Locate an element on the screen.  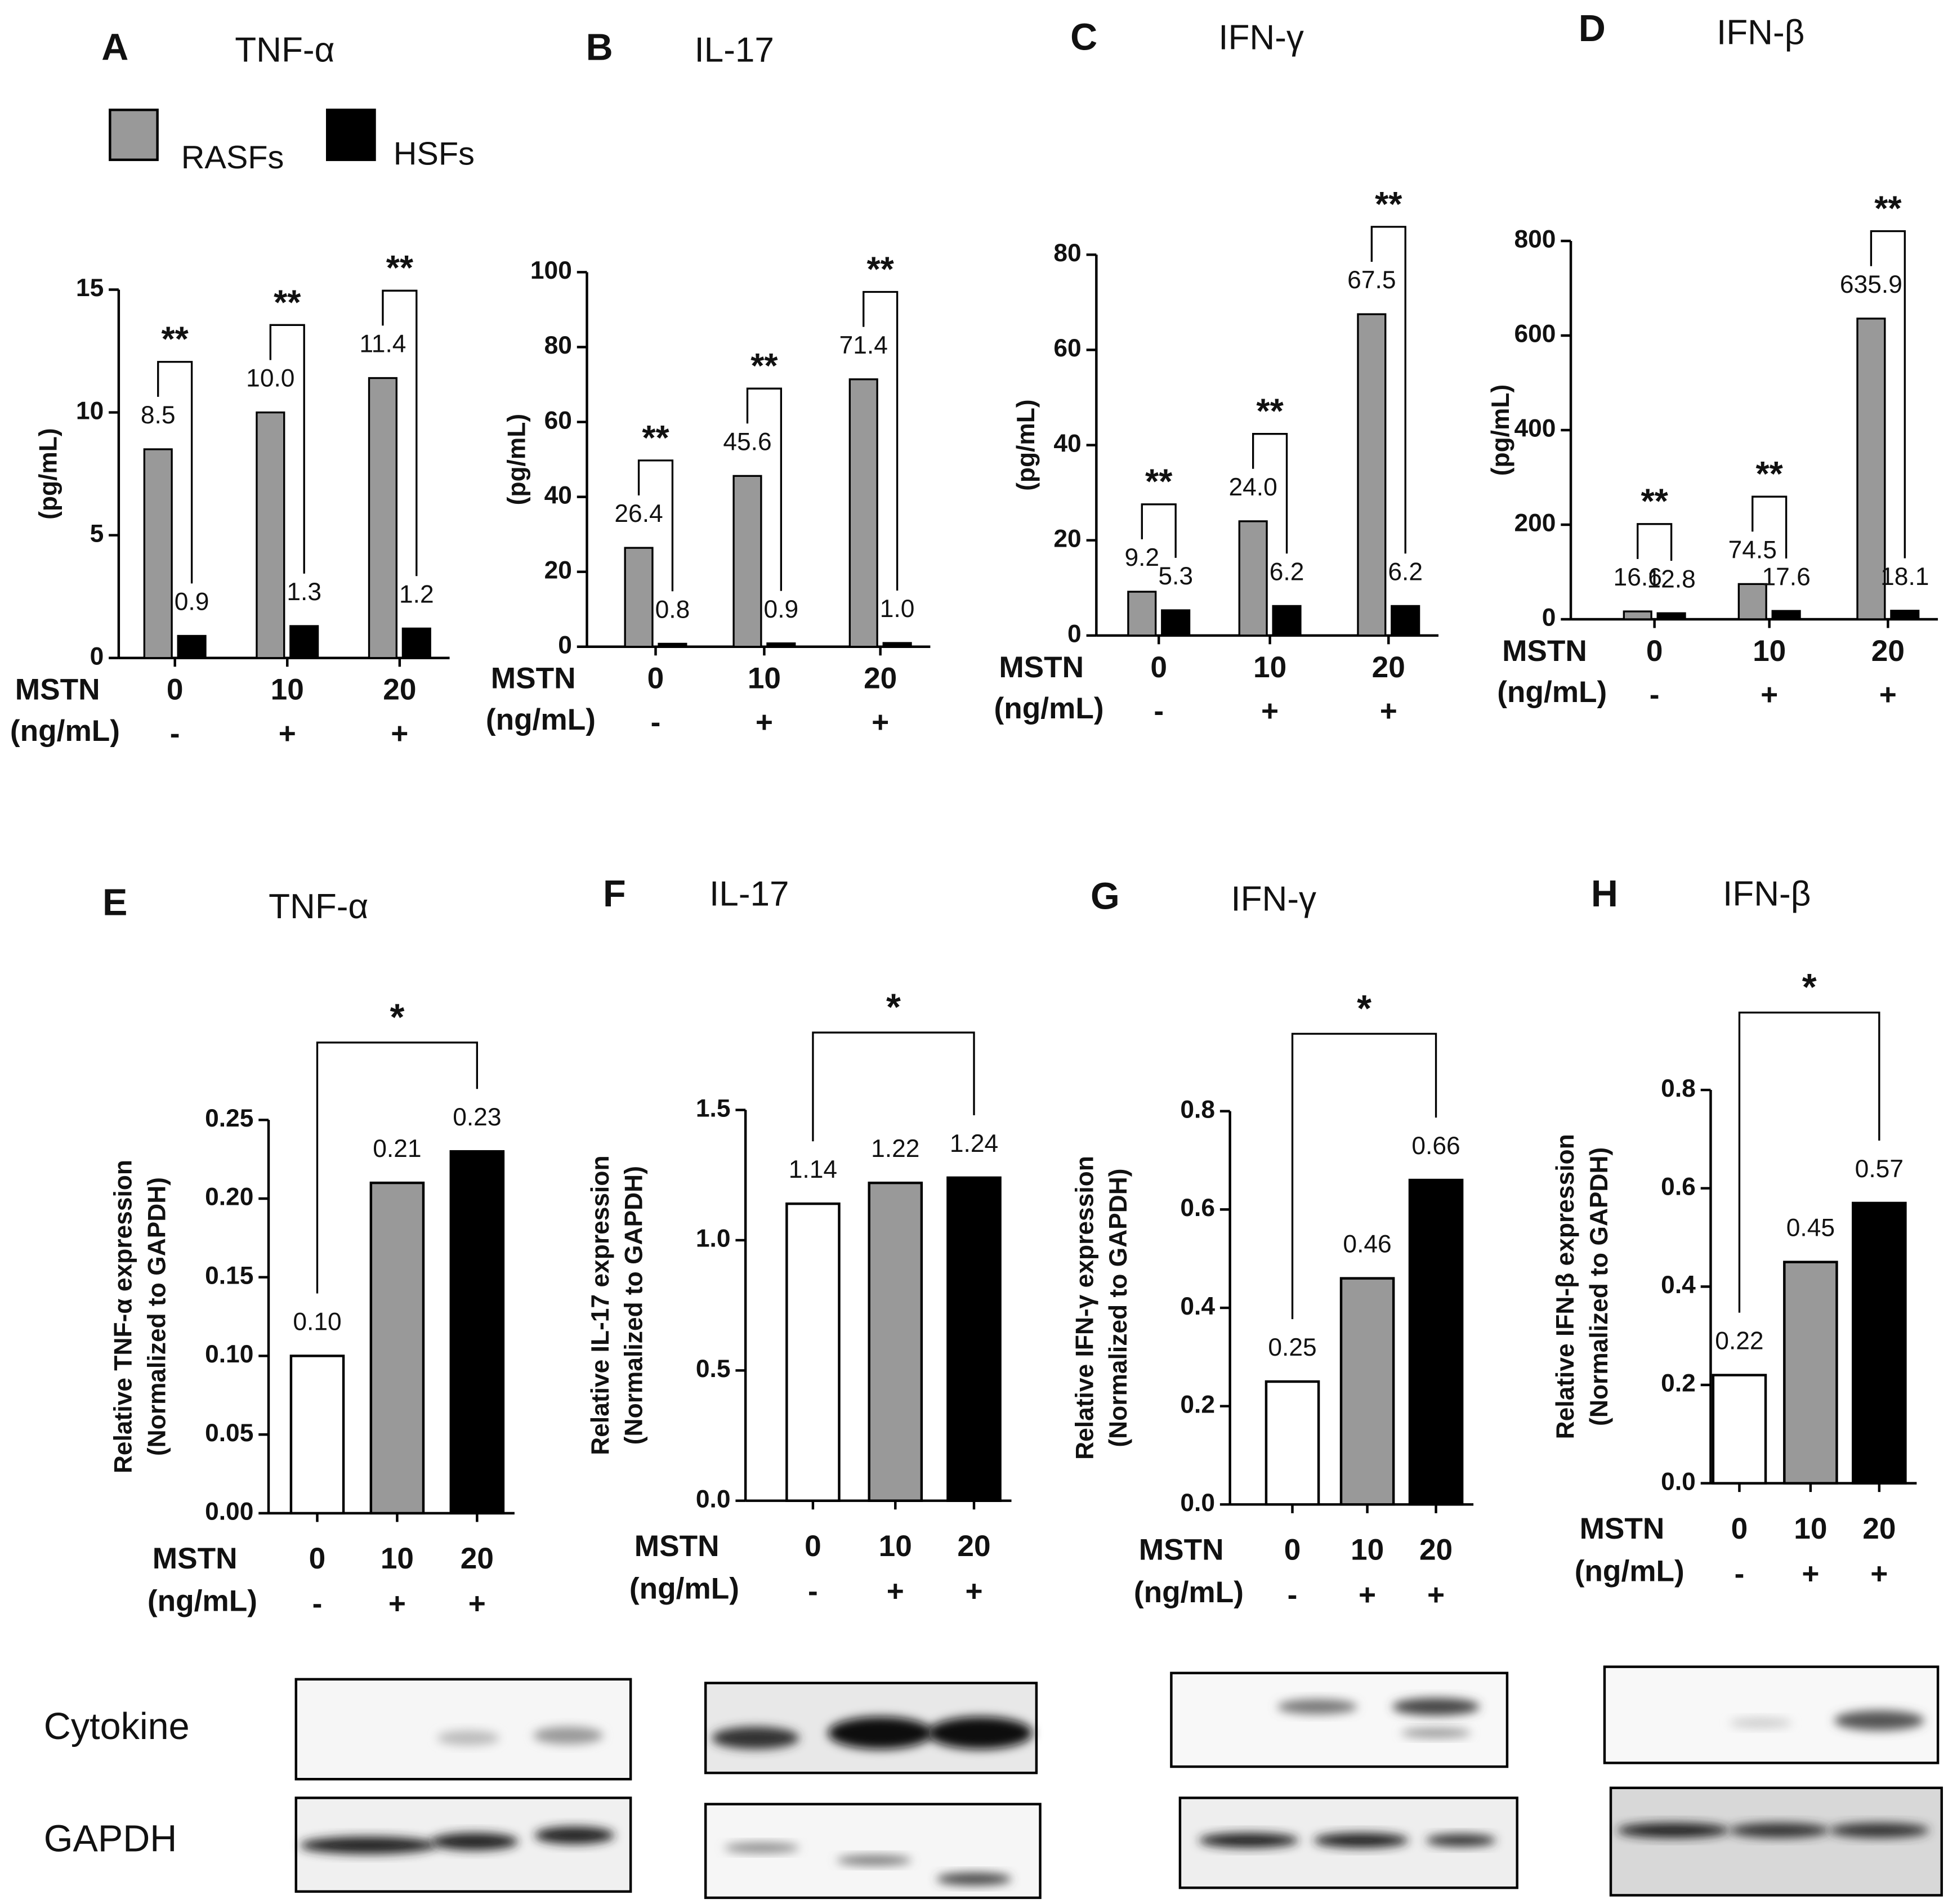
y-tick-label: 0.00 is located at coordinates (229, 1512).